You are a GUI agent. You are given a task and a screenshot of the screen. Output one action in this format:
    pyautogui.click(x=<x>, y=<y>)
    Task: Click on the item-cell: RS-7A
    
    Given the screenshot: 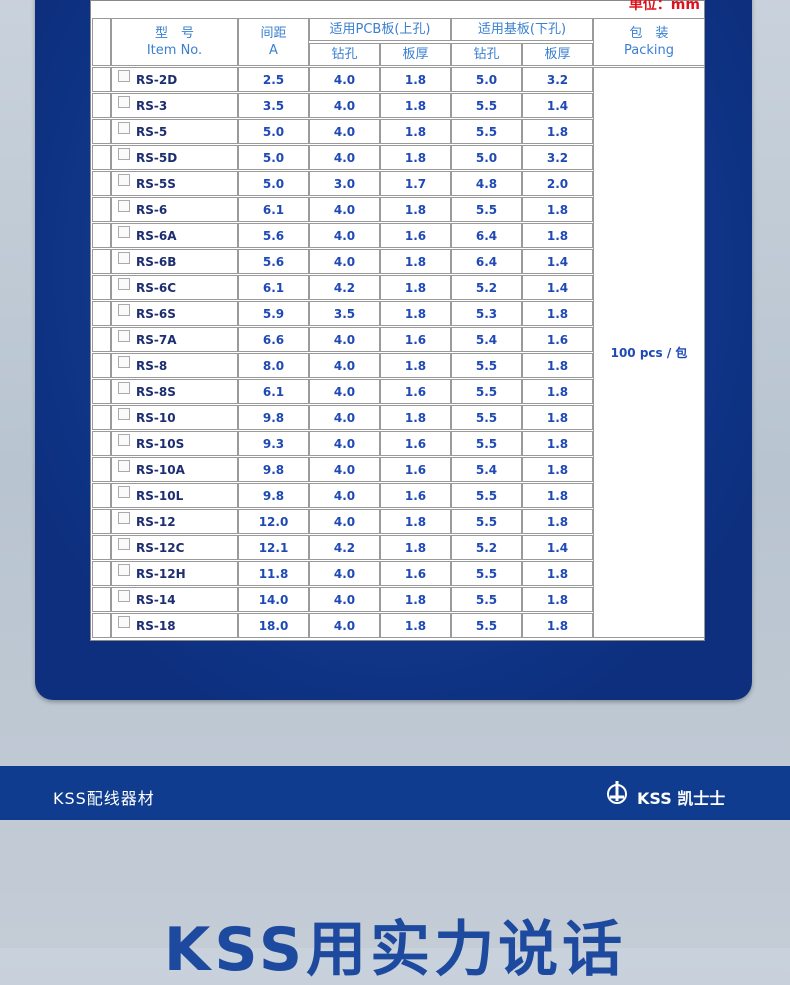 What is the action you would take?
    pyautogui.click(x=174, y=339)
    